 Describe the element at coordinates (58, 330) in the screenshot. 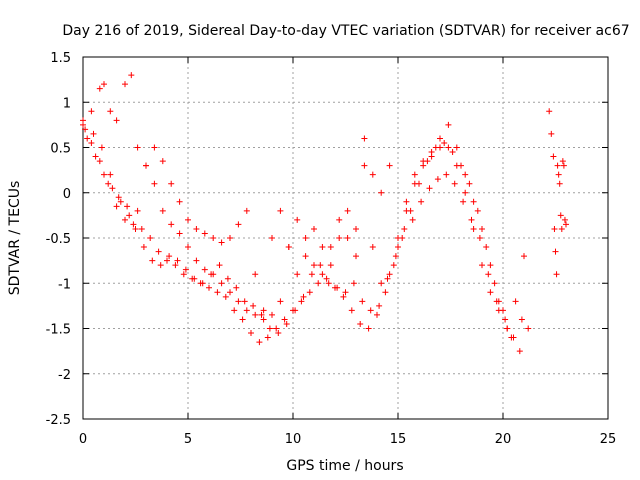

I see `y-tick-label: -1.5` at that location.